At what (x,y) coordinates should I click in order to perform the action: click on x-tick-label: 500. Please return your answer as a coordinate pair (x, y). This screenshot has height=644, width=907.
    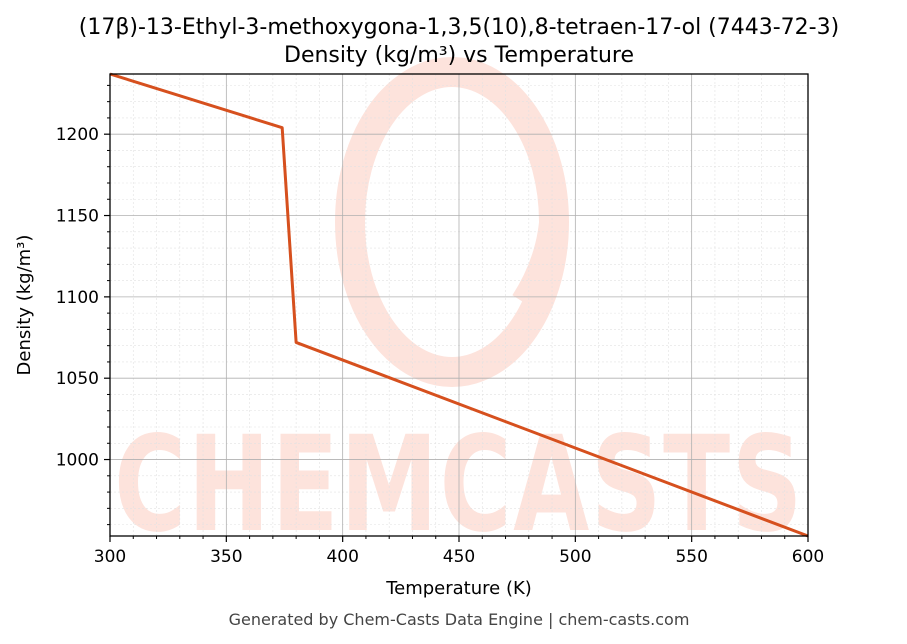
    Looking at the image, I should click on (575, 557).